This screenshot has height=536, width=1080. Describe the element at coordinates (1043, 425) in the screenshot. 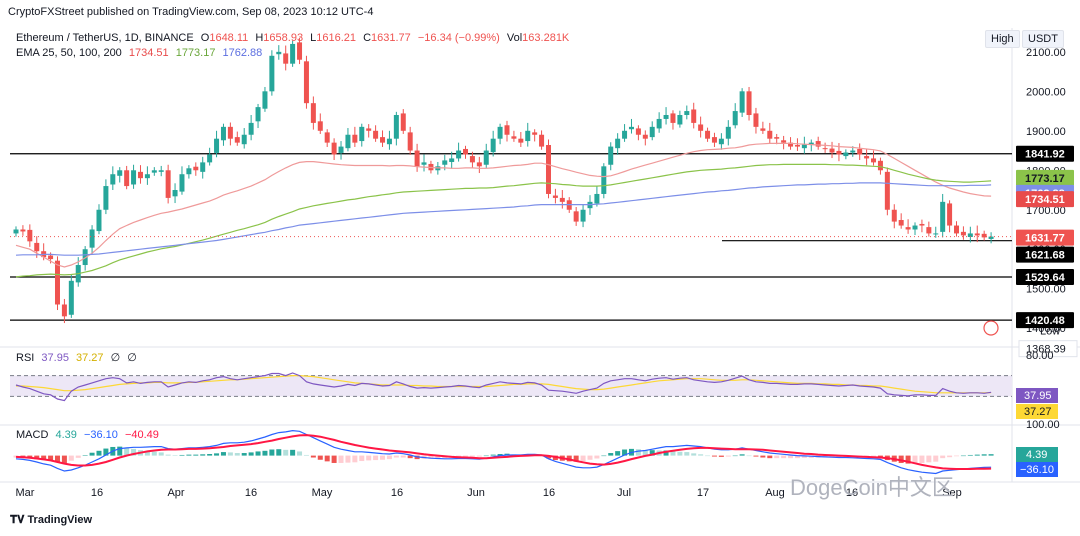

I see `rsi-tick-label: 100.00` at that location.